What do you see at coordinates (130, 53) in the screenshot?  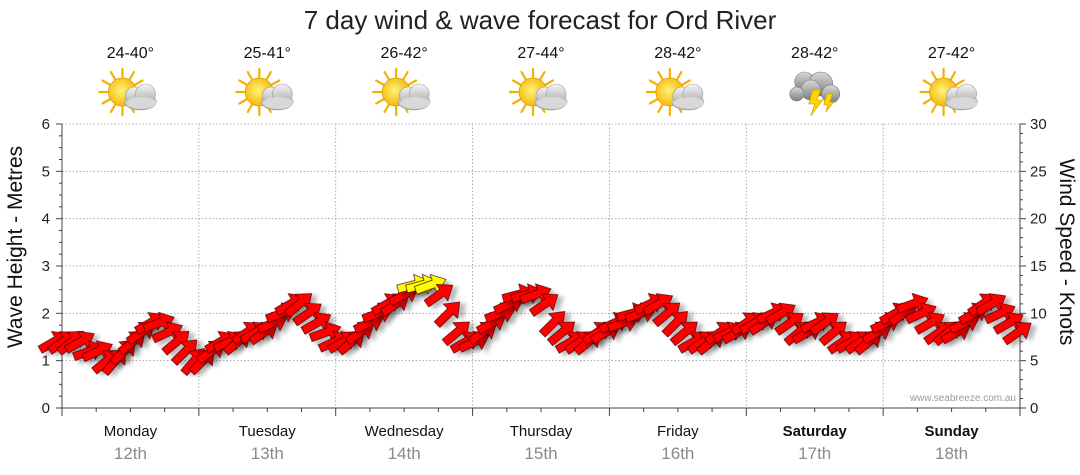 I see `temperature-range: 24-40°` at bounding box center [130, 53].